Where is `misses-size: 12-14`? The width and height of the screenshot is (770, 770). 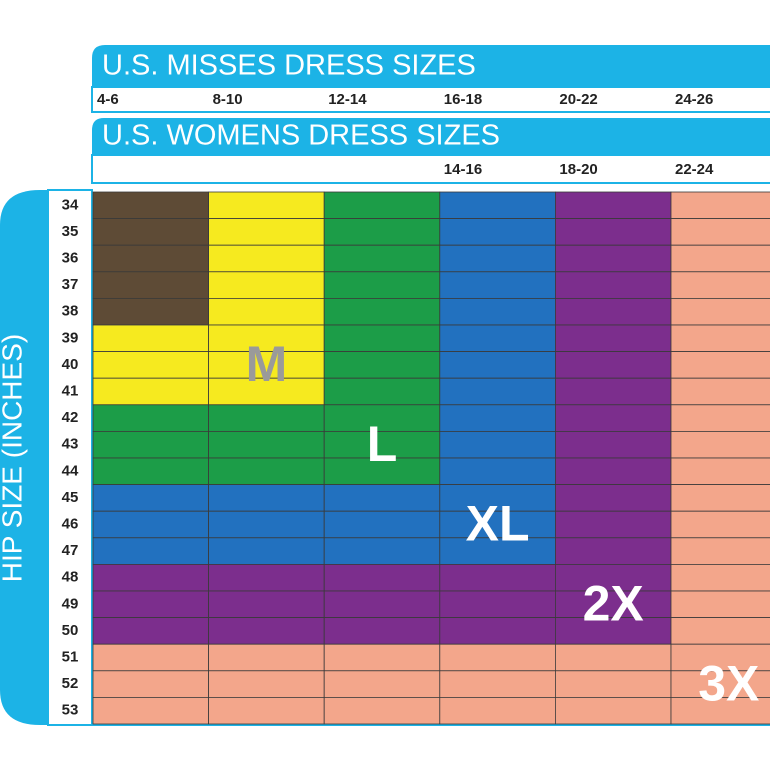
misses-size: 12-14 is located at coordinates (347, 99).